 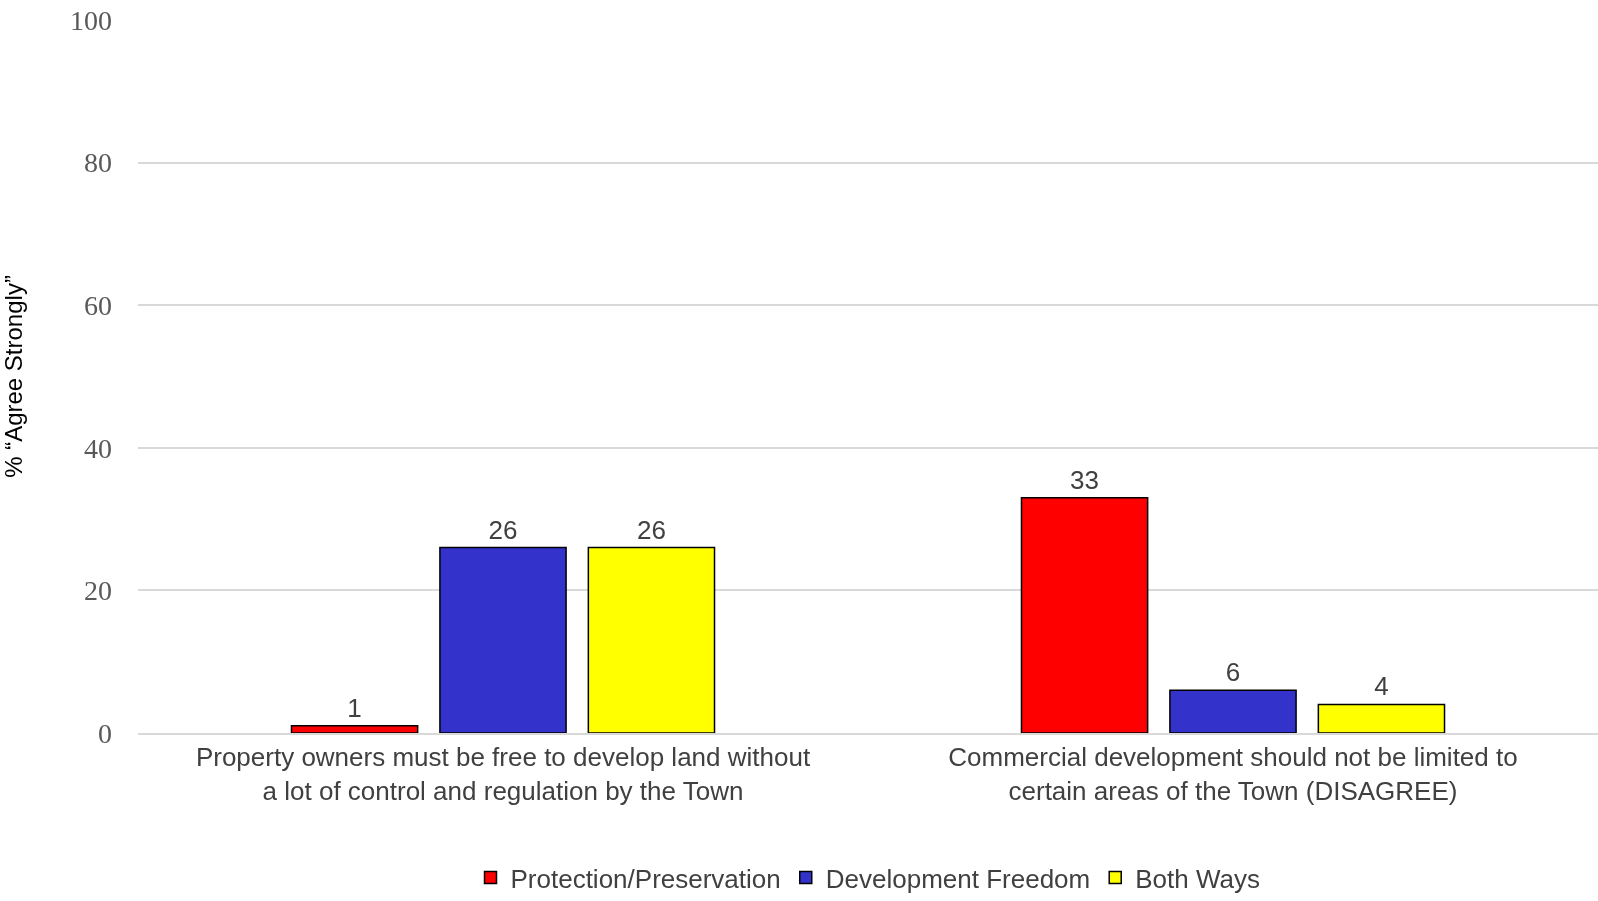 I want to click on y-tick-label: 100, so click(x=91, y=20).